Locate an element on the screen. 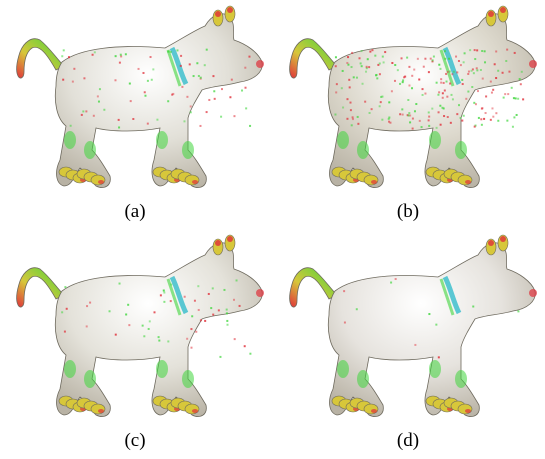  caption-a: (a) is located at coordinates (135, 211).